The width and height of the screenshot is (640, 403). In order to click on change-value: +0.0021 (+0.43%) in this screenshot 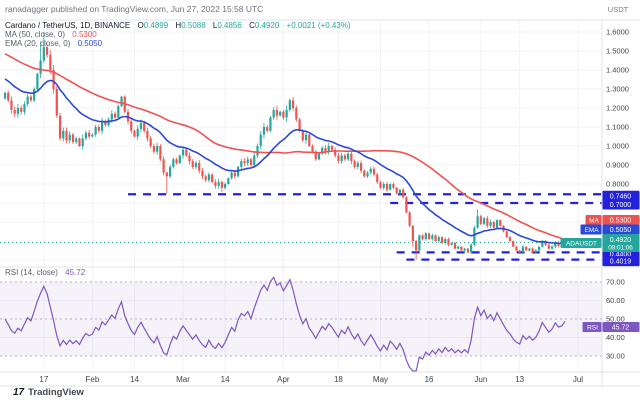, I will do `click(318, 25)`.